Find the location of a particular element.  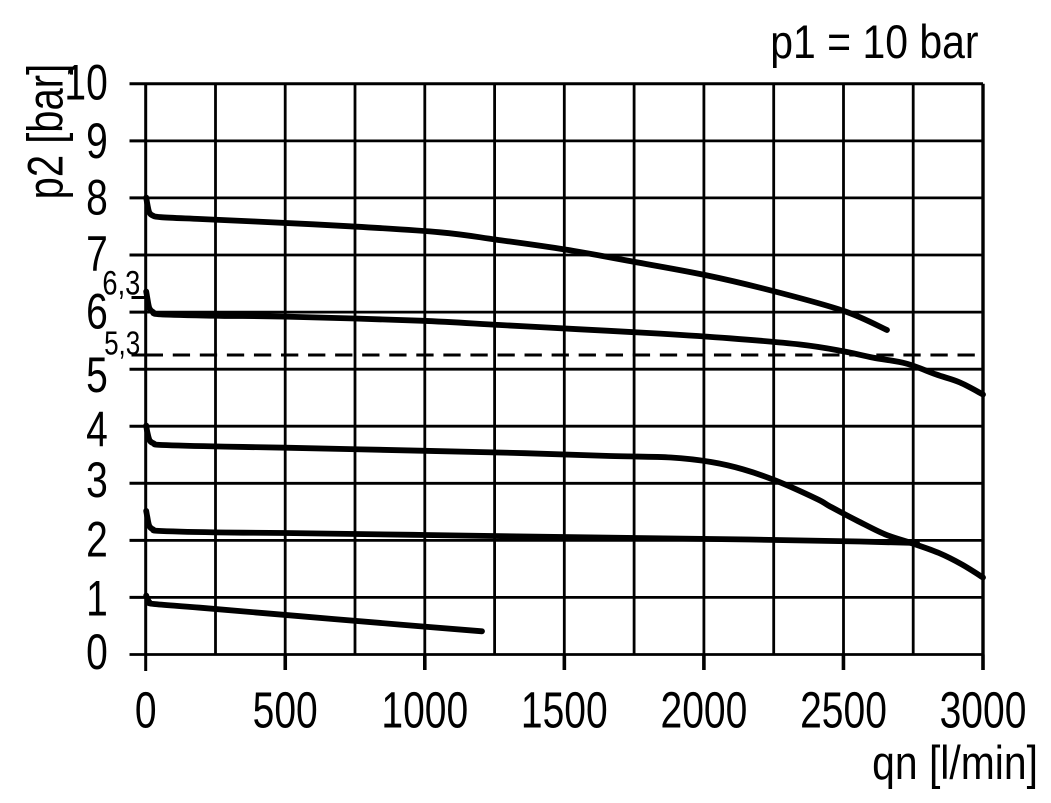

svg-text: 2500 is located at coordinates (843, 710).